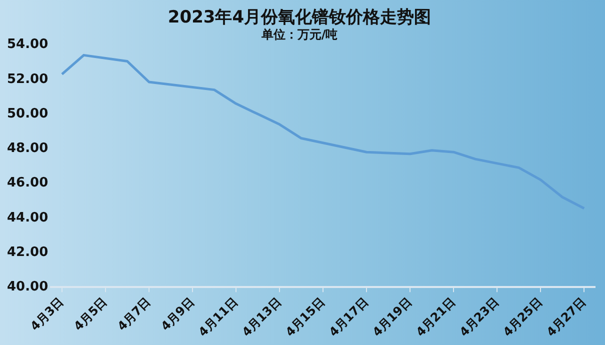 The width and height of the screenshot is (605, 345). I want to click on x-tick-label: 4月3日, so click(47, 314).